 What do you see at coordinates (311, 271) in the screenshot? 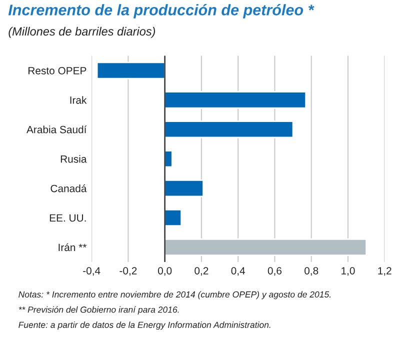
I see `x-tick-label: 0,8` at bounding box center [311, 271].